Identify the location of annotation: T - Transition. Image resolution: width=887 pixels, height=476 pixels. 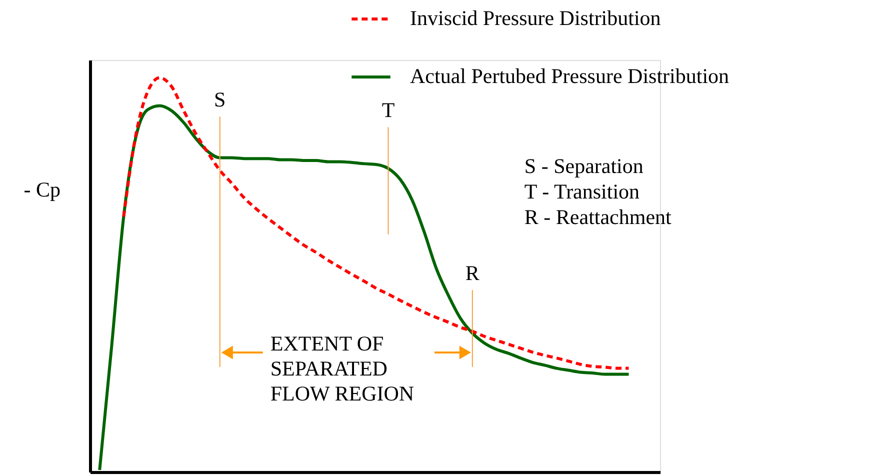
(582, 192).